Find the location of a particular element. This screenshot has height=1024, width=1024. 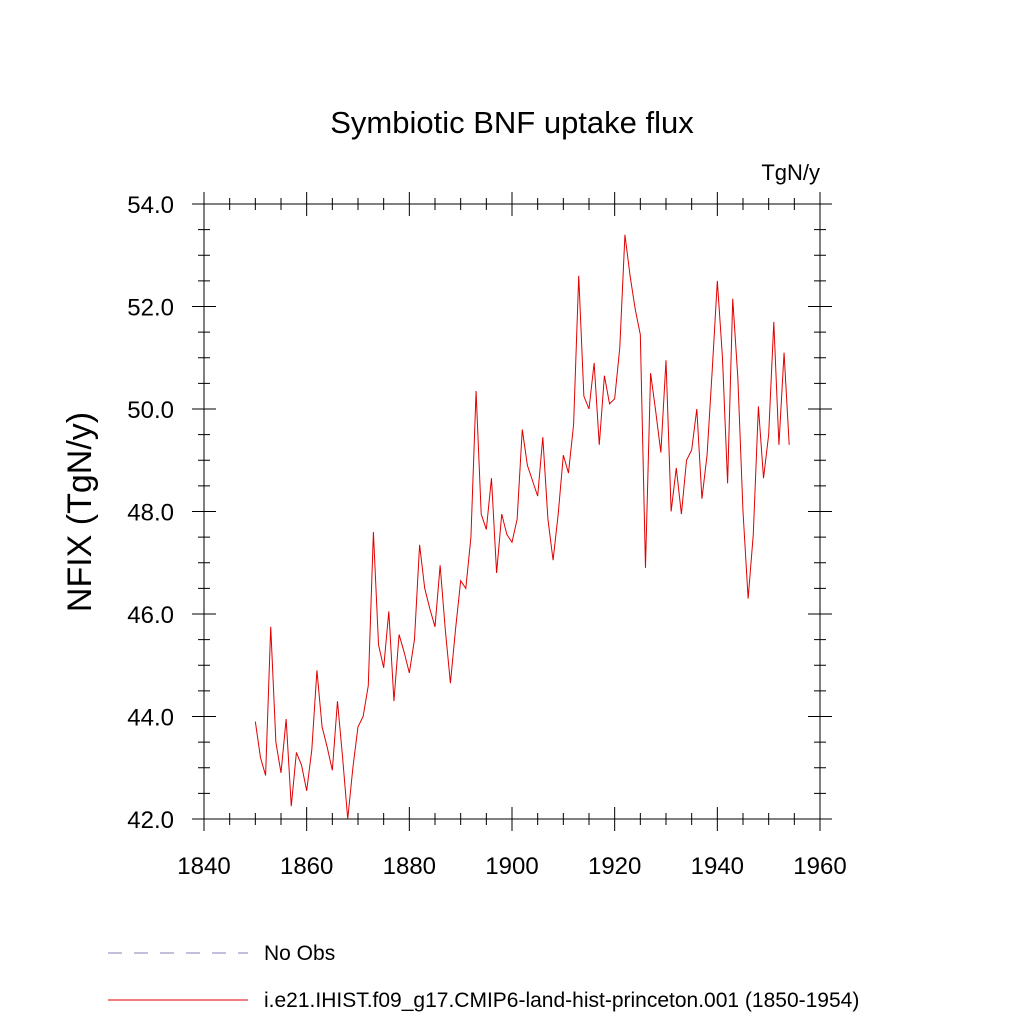

x-tick-label: 1860 is located at coordinates (306, 866).